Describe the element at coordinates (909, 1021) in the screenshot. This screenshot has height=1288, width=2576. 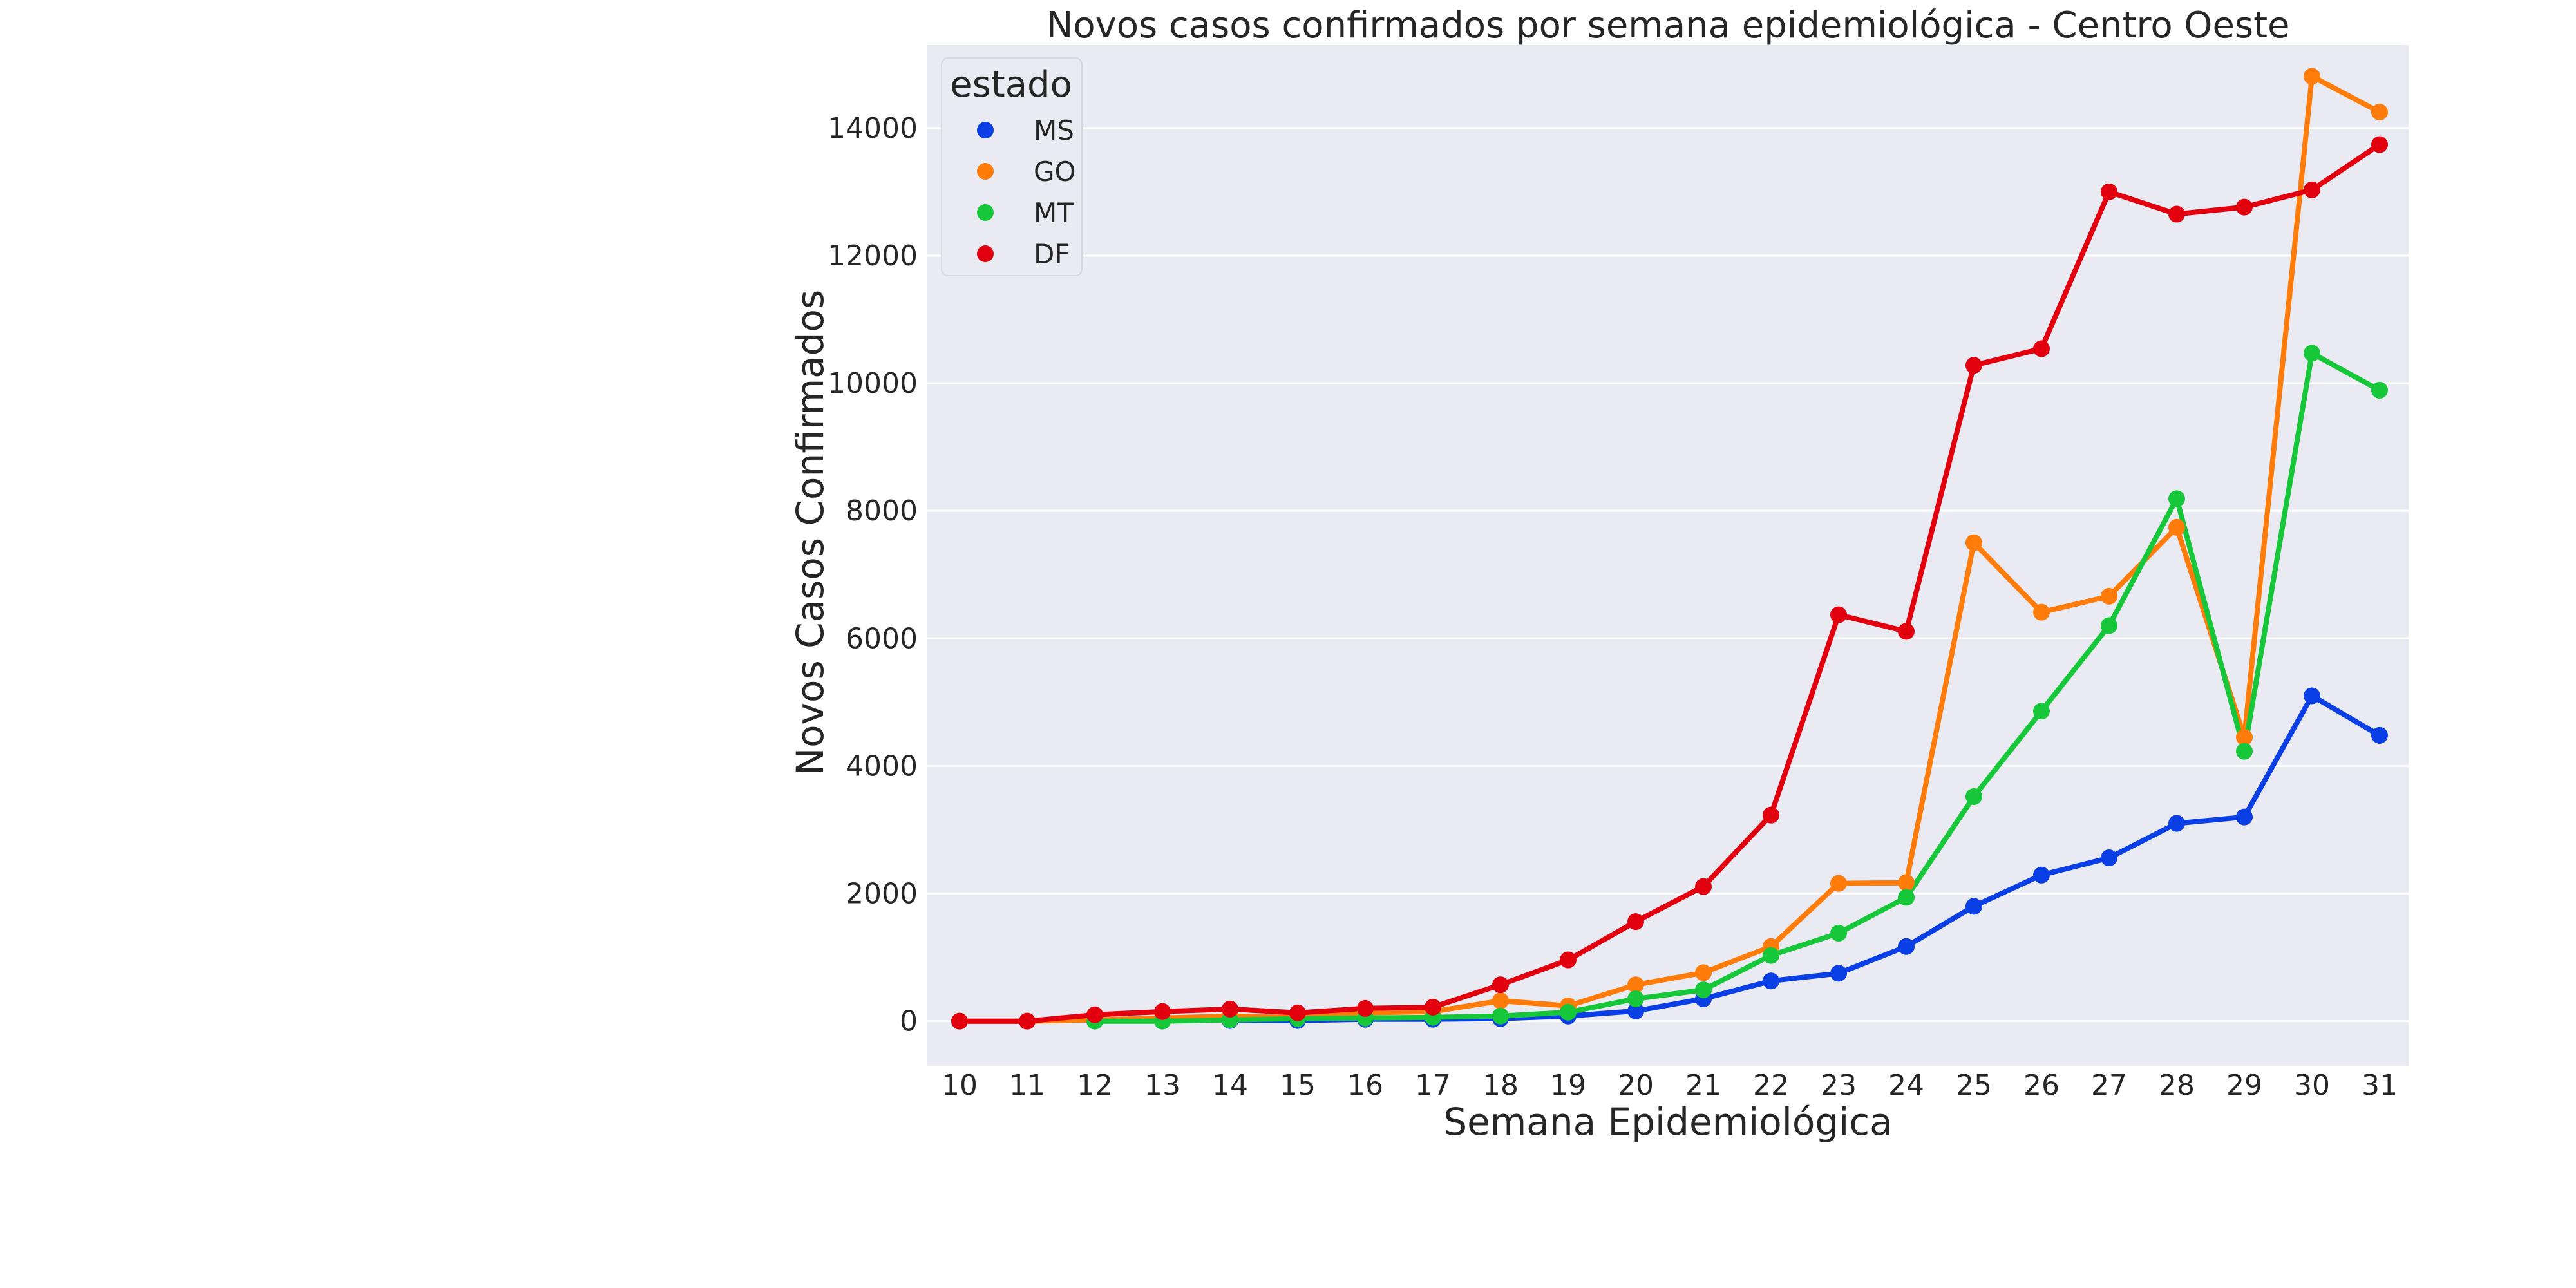
I see `y-tick-label: 0` at that location.